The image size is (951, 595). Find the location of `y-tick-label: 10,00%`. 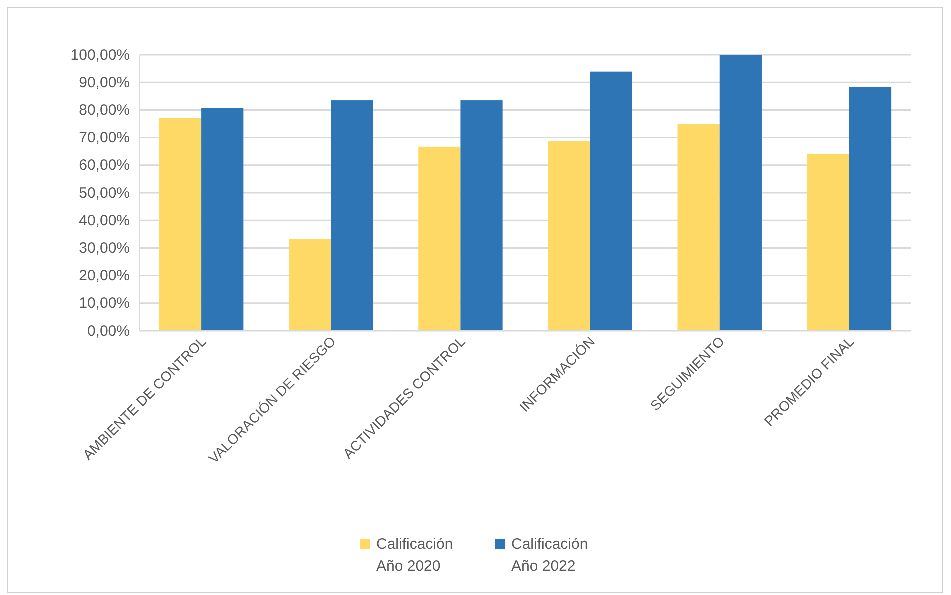

y-tick-label: 10,00% is located at coordinates (104, 303).